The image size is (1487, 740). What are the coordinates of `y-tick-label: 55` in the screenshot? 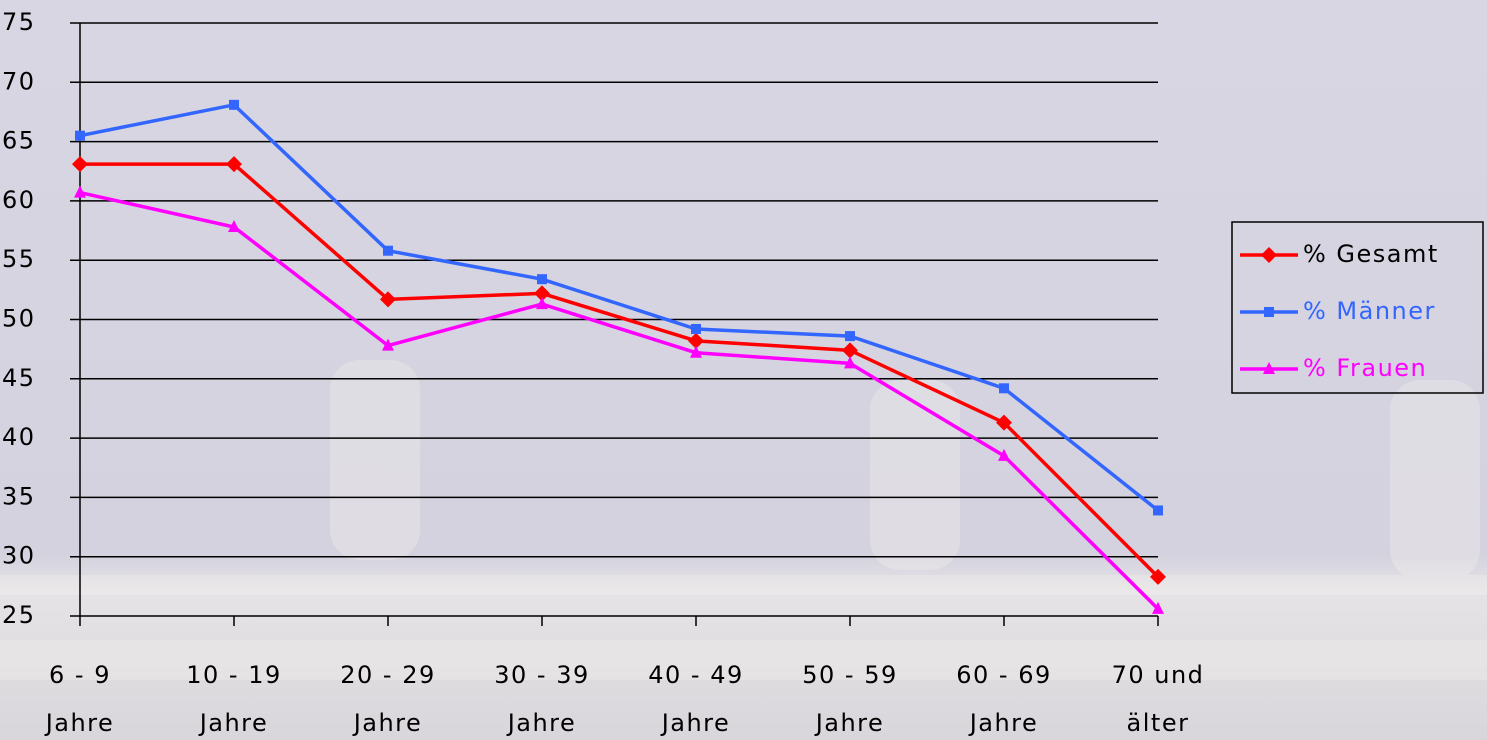 It's located at (19, 259).